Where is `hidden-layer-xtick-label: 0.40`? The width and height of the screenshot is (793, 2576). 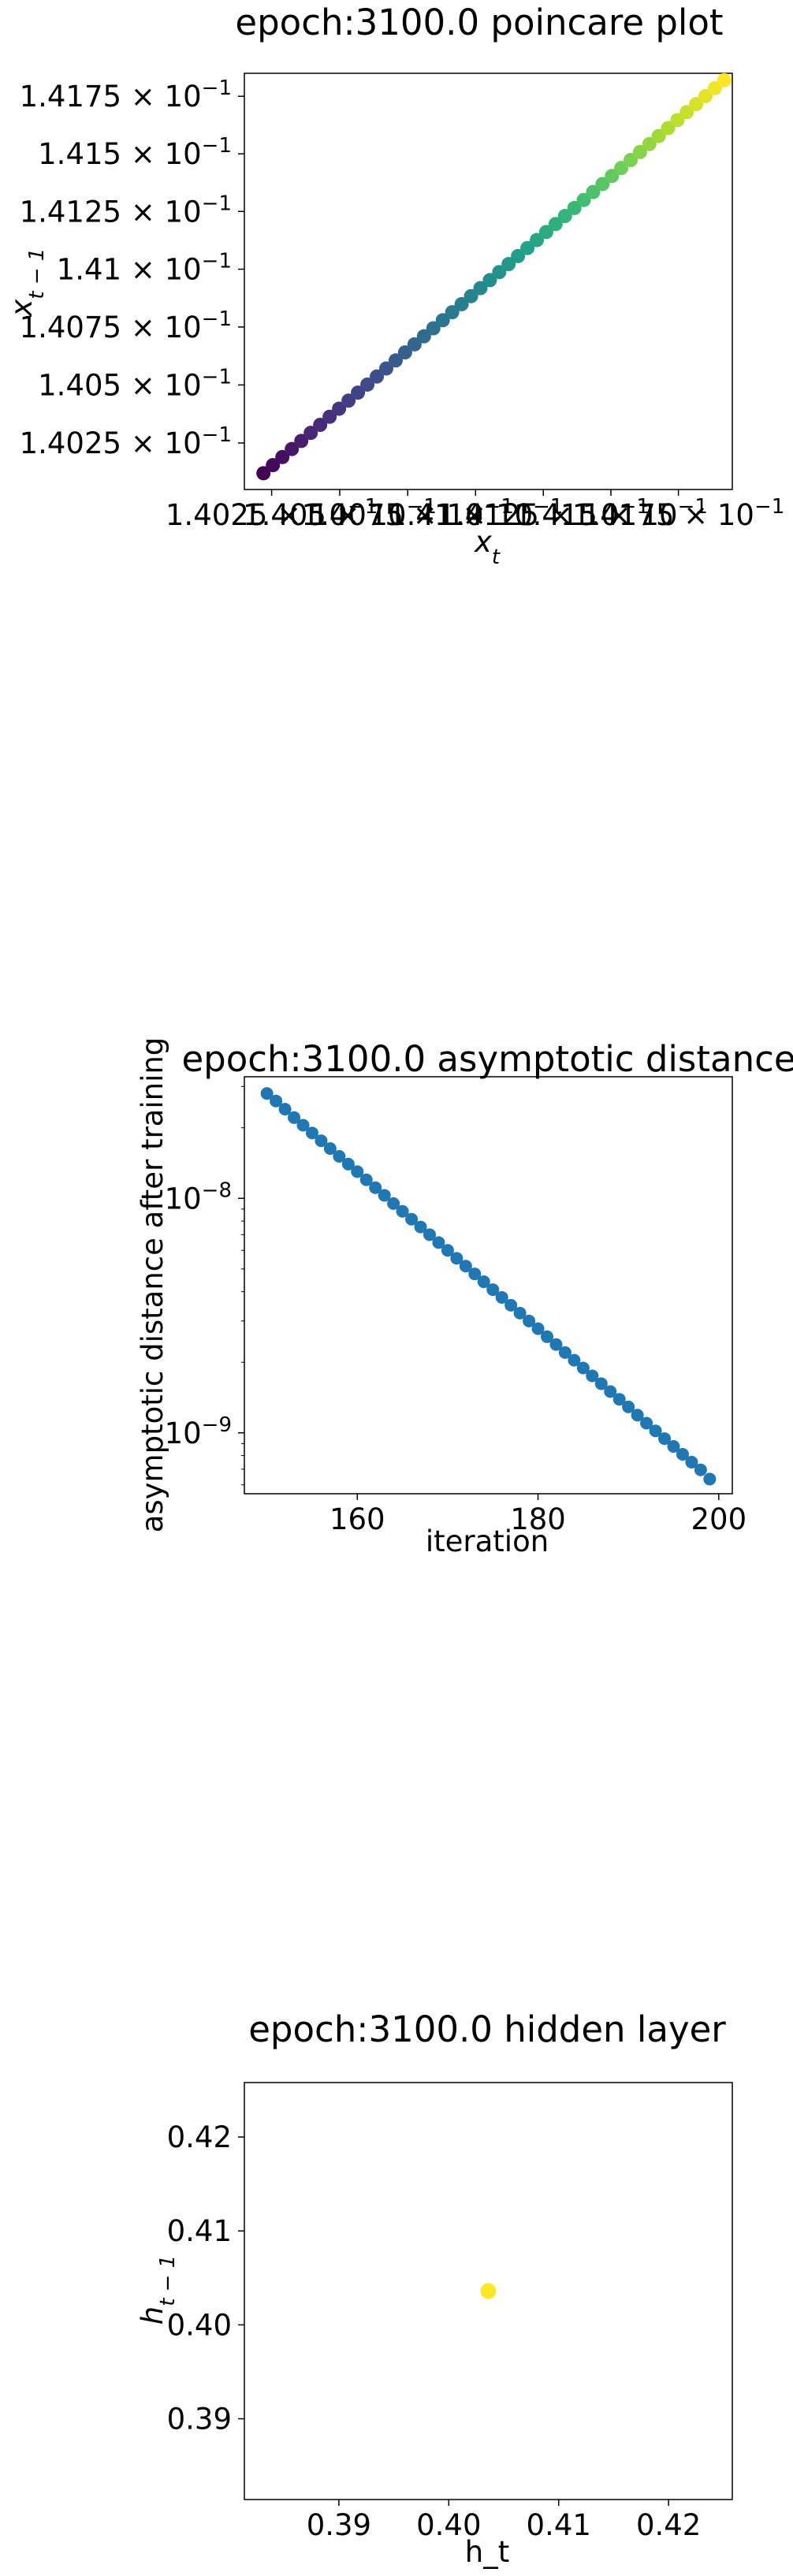
hidden-layer-xtick-label: 0.40 is located at coordinates (449, 2525).